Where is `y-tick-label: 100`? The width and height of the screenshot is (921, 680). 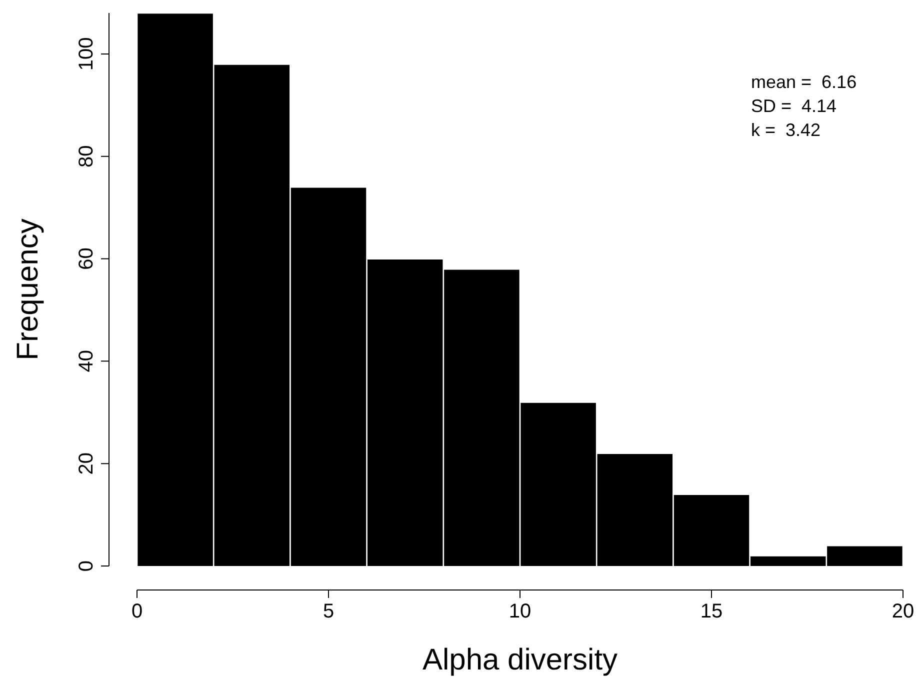
y-tick-label: 100 is located at coordinates (87, 54).